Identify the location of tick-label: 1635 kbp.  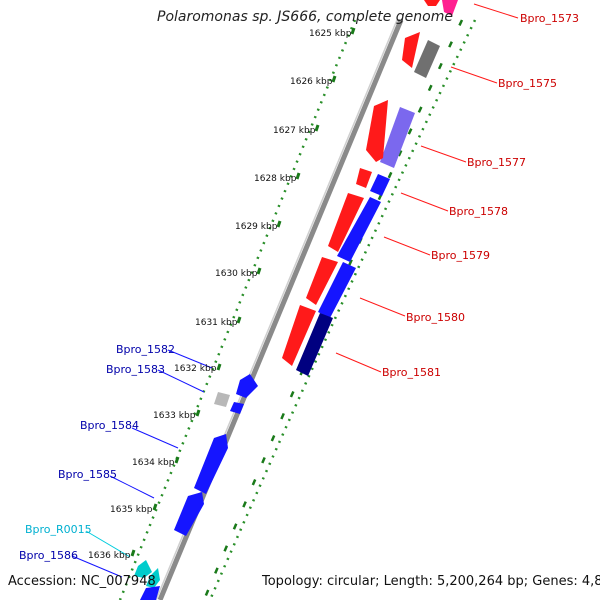
(131, 510).